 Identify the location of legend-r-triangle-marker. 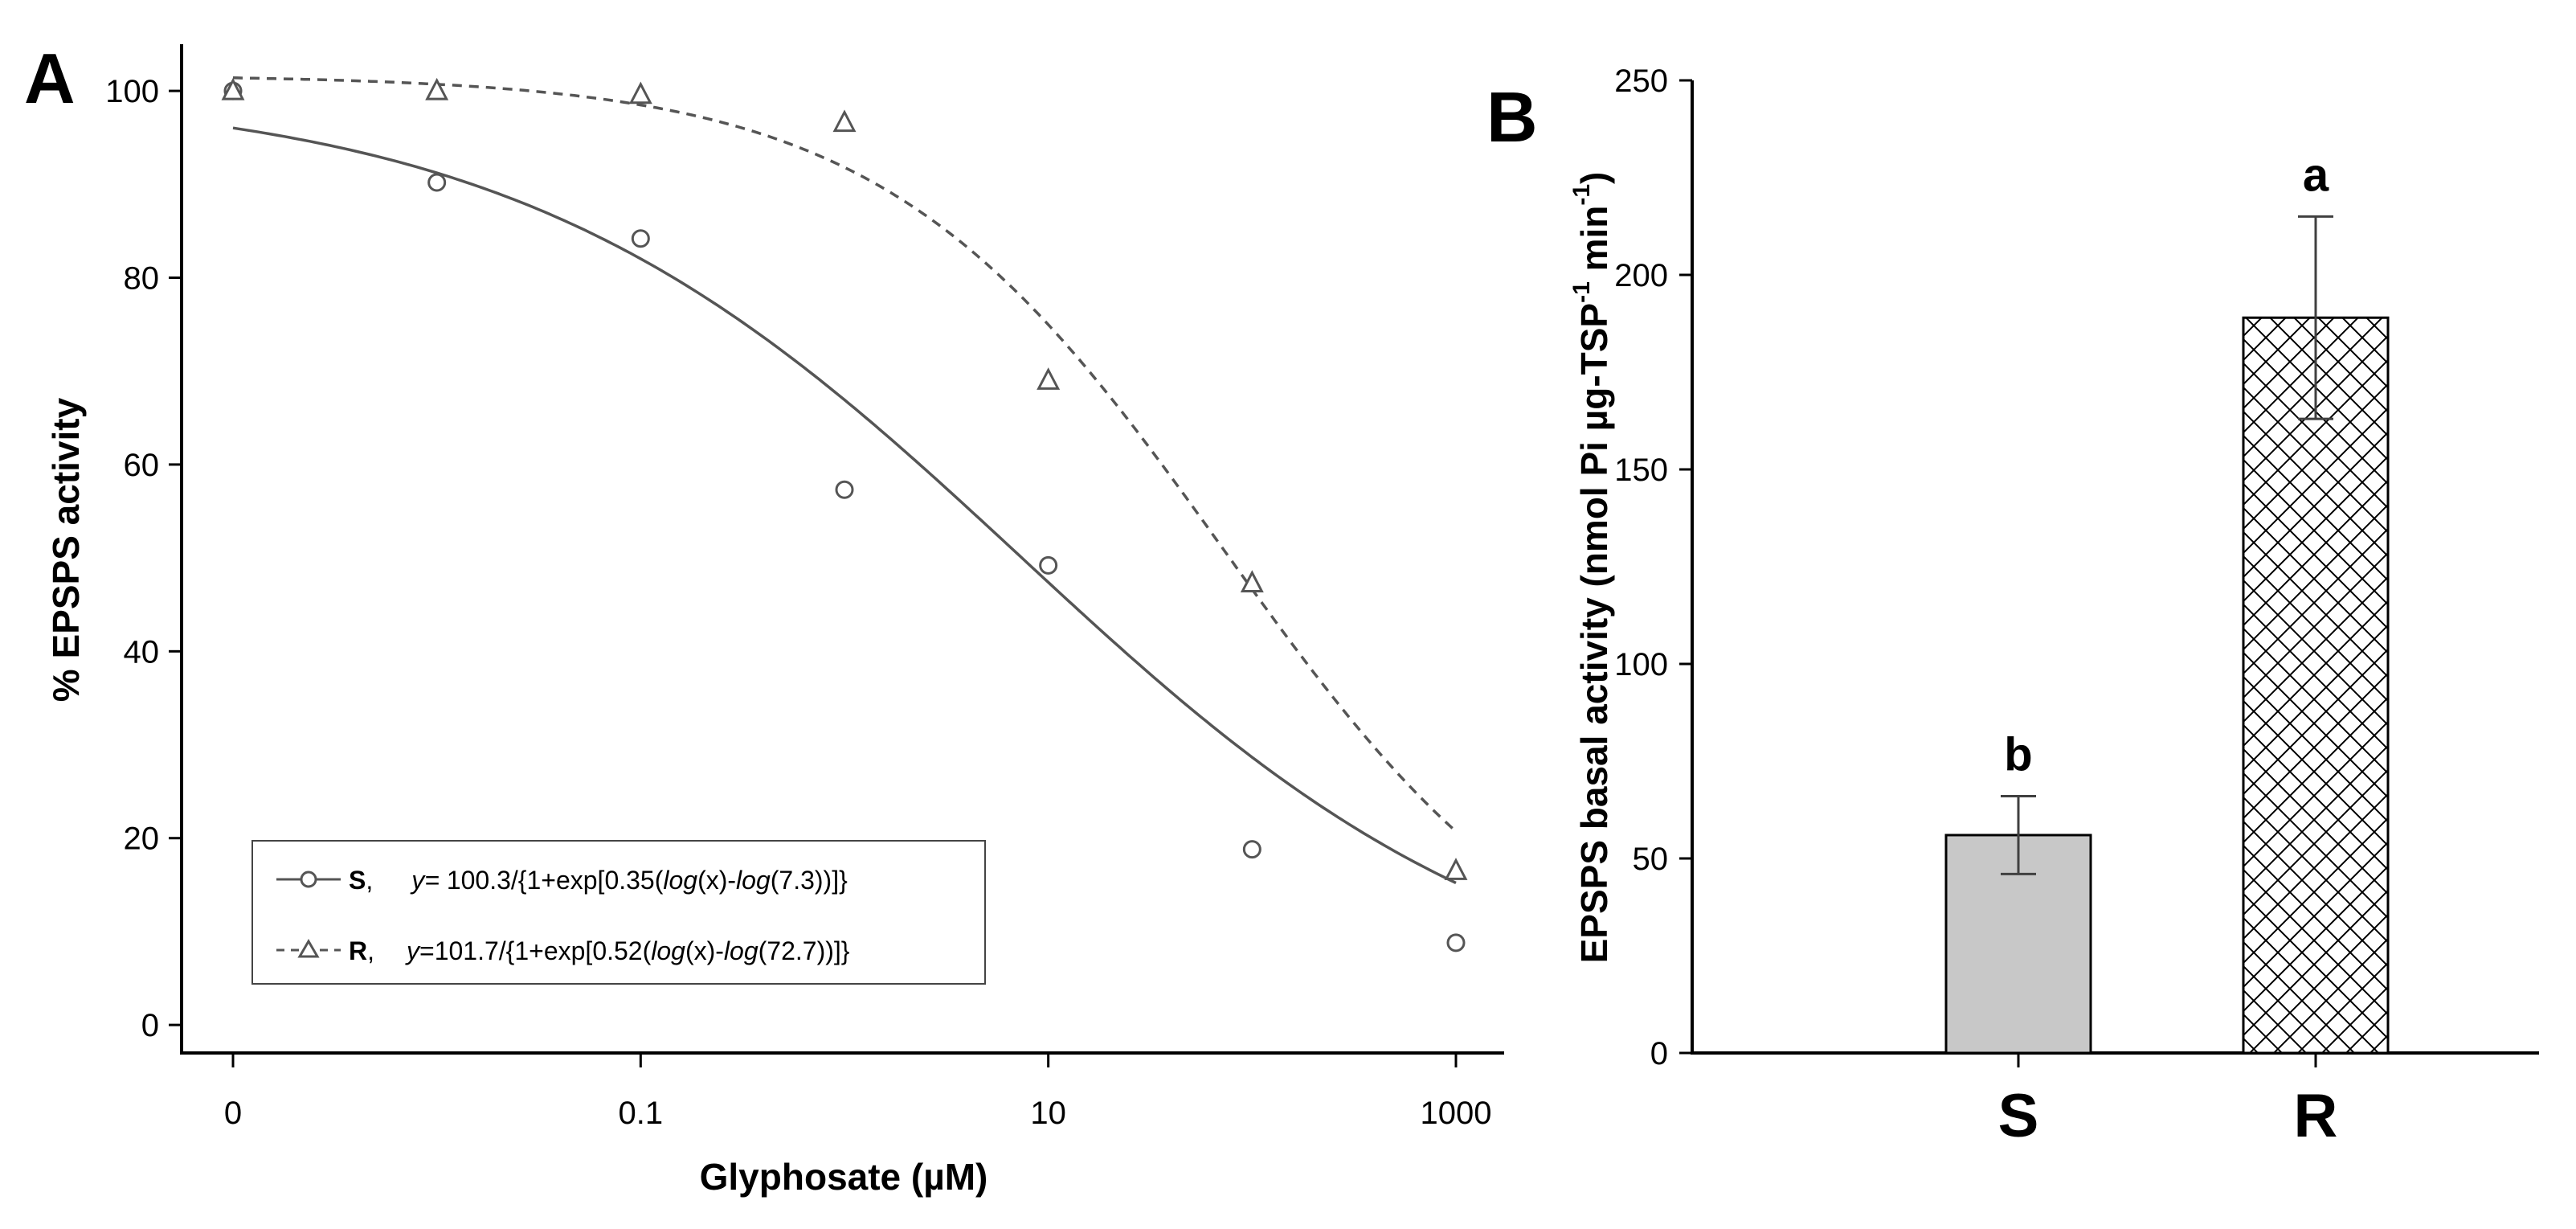
(308, 948).